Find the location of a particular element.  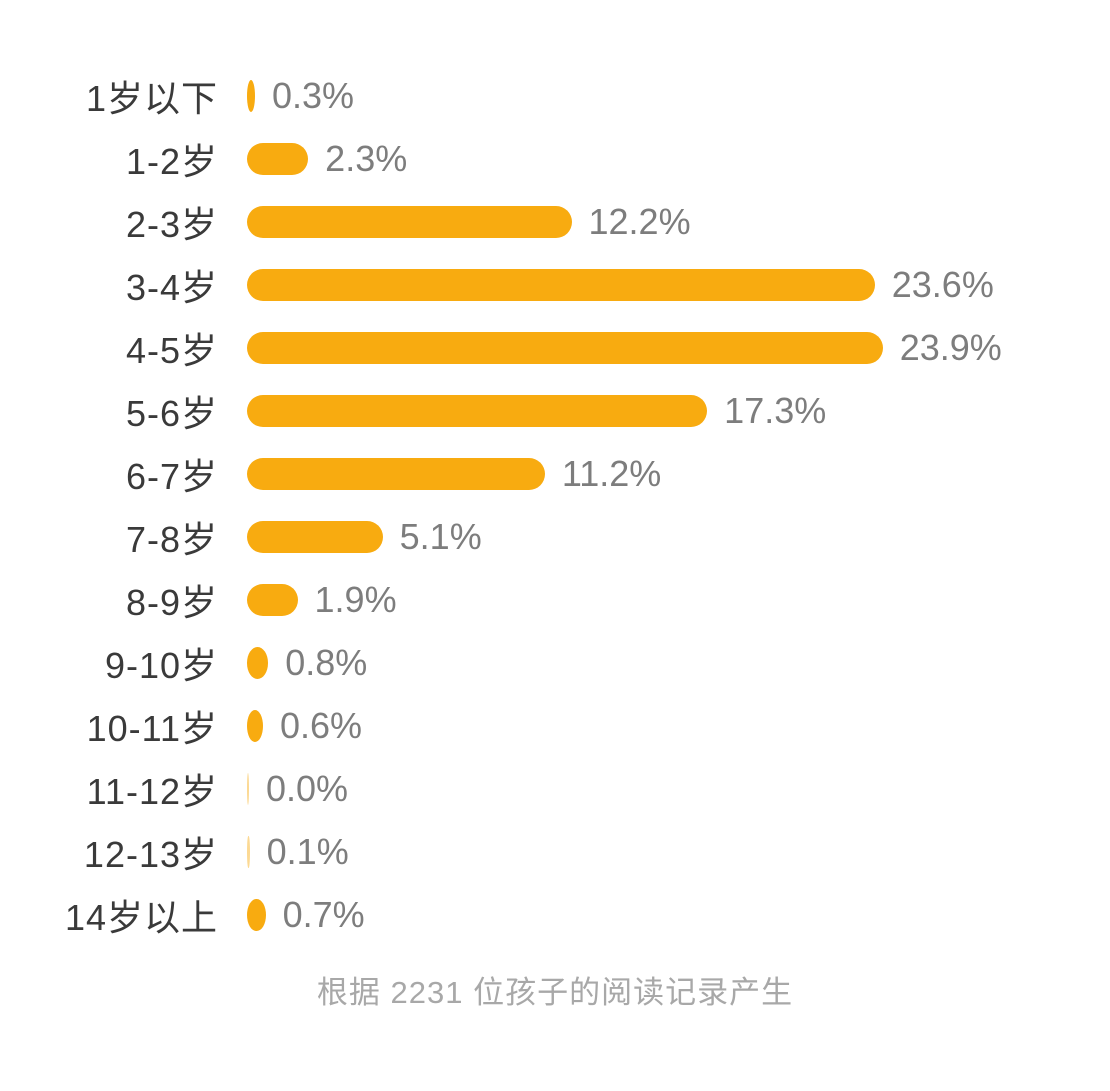

bar-area: 1.9% is located at coordinates (678, 600).